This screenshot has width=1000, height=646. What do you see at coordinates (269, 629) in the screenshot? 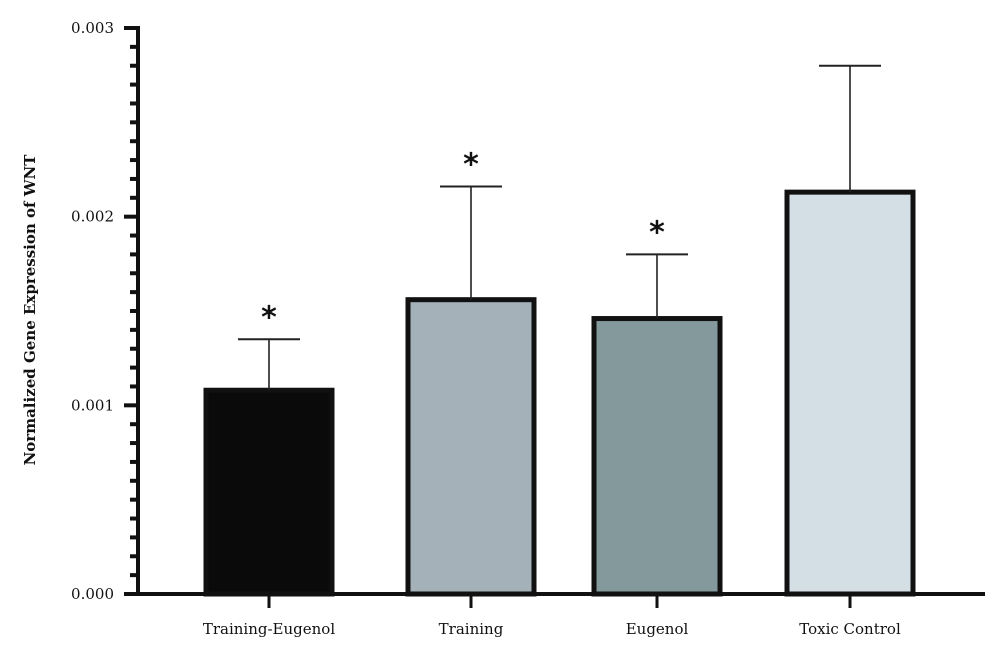
I see `x-tick-label: Training-Eugenol` at bounding box center [269, 629].